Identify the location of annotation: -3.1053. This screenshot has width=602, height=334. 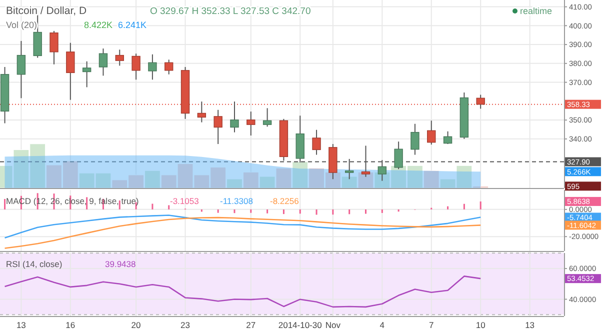
(185, 201).